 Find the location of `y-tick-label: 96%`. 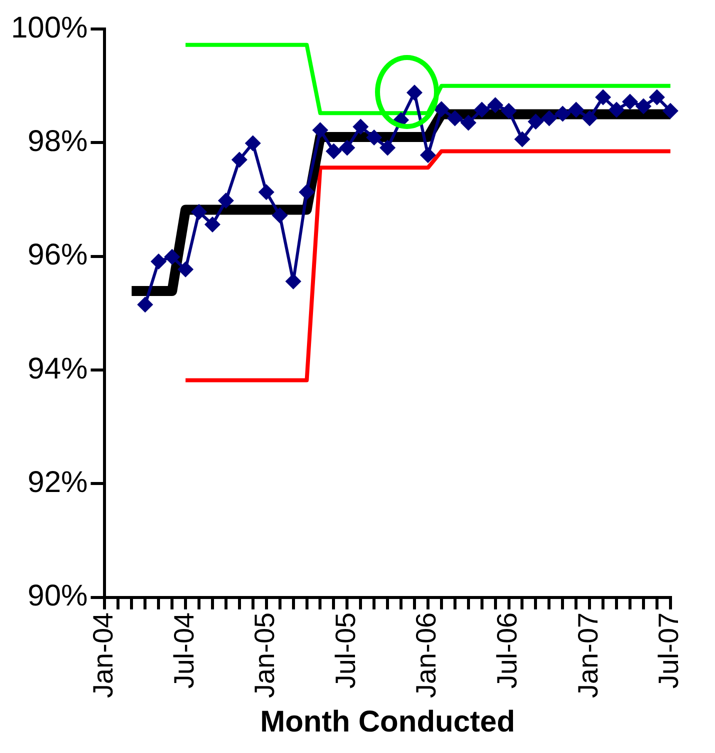

y-tick-label: 96% is located at coordinates (58, 255).